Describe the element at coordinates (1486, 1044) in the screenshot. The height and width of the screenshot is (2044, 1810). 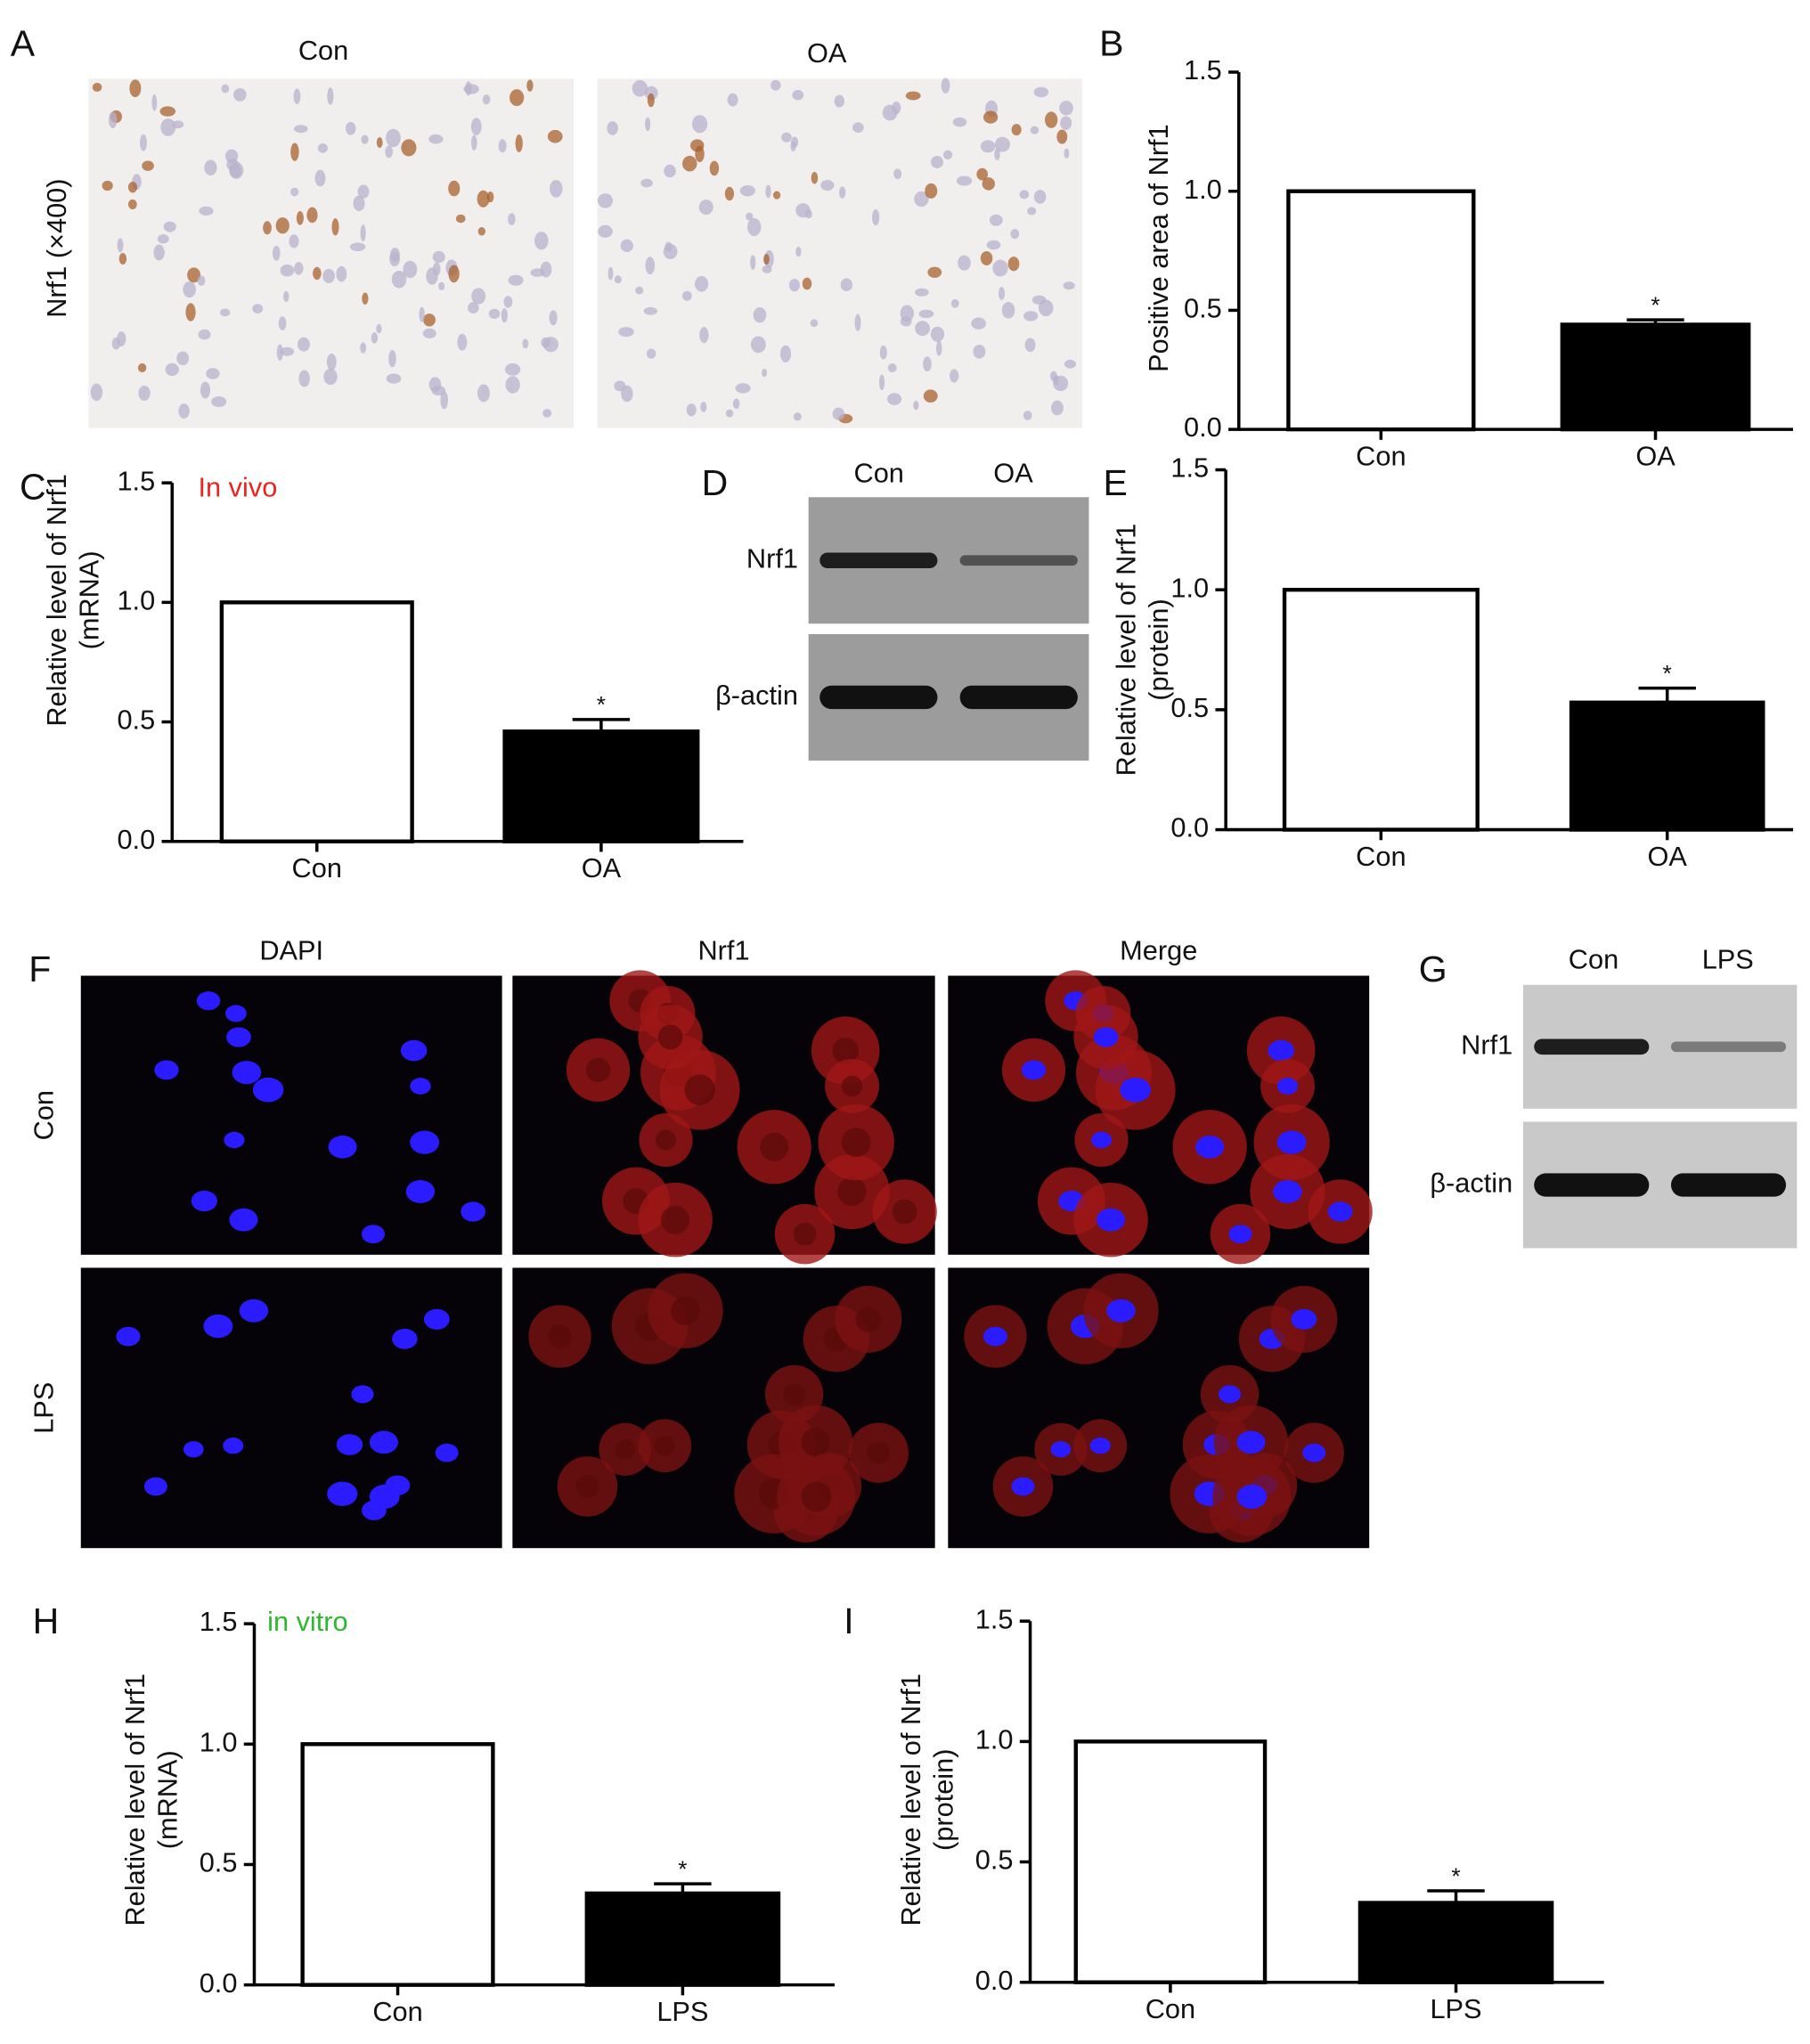
I see `row-label: Nrf1` at that location.